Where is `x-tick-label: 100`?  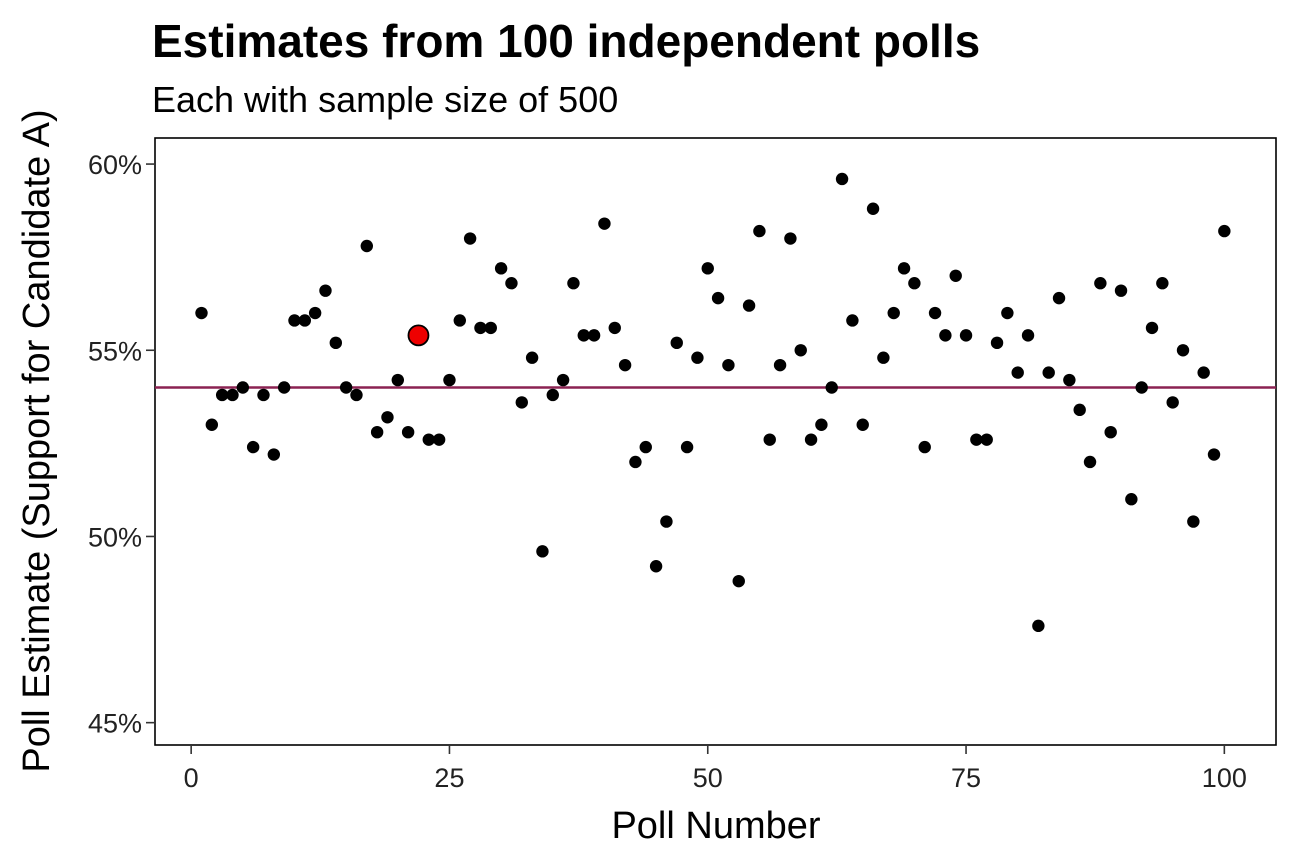
x-tick-label: 100 is located at coordinates (1224, 778).